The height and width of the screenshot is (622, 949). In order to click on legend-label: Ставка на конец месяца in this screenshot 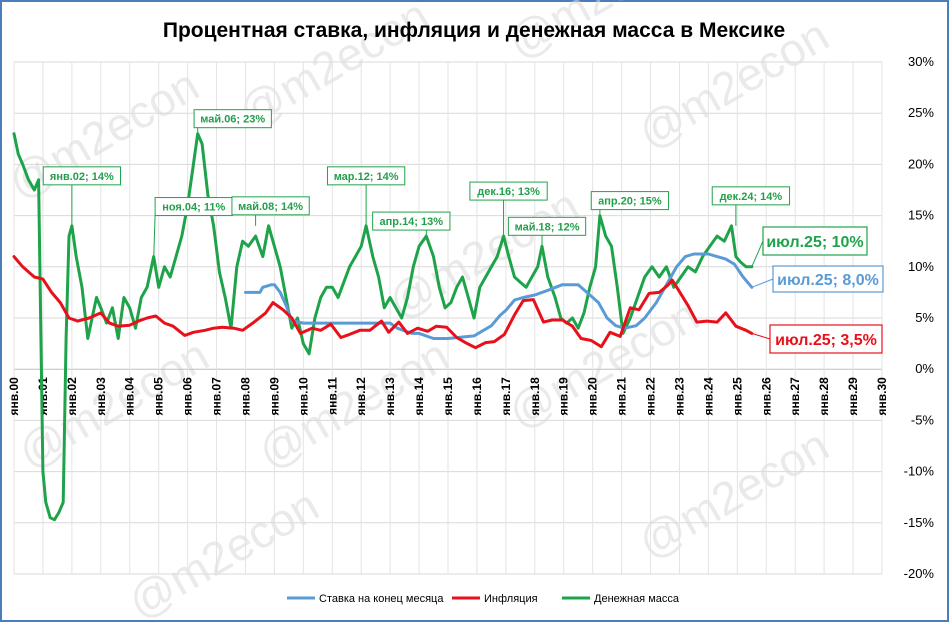, I will do `click(381, 599)`.